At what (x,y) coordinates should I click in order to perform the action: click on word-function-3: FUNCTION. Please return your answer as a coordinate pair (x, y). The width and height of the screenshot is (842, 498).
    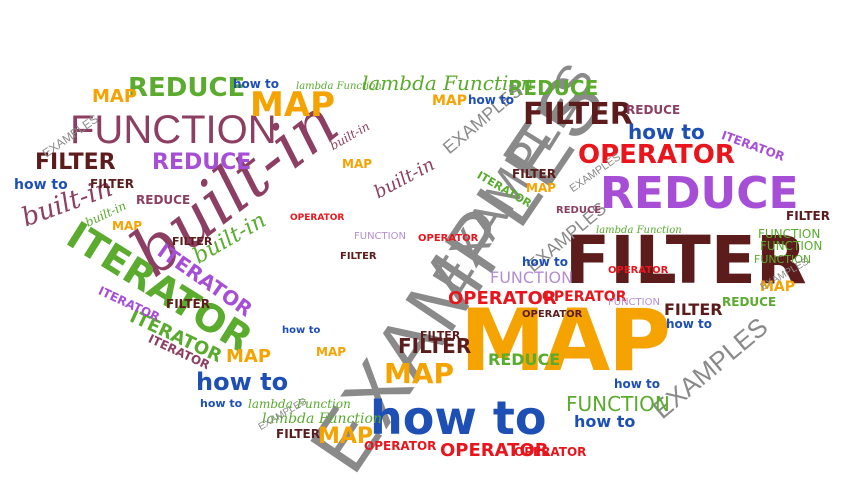
    Looking at the image, I should click on (532, 277).